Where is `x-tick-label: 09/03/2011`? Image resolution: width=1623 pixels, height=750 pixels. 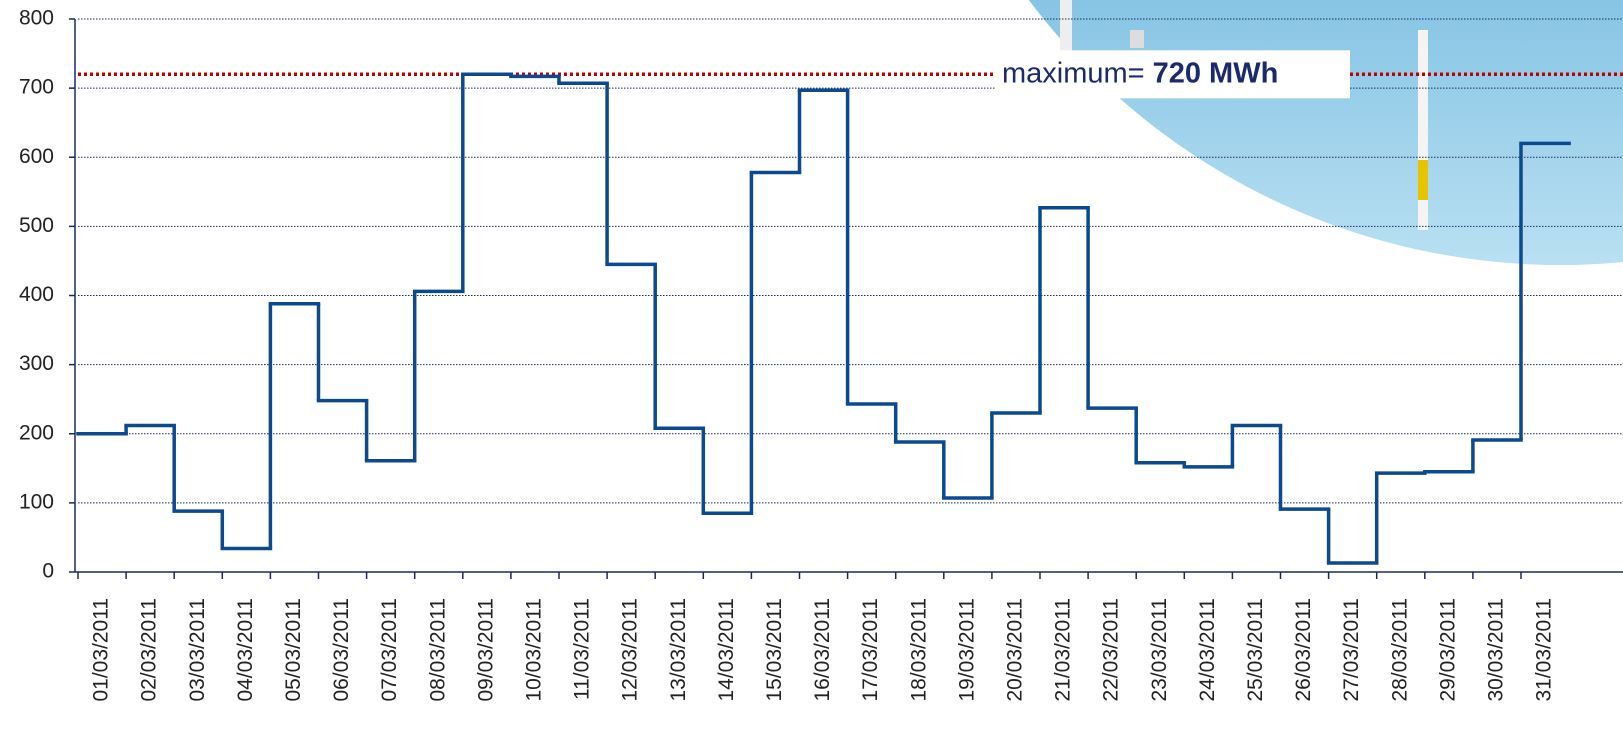 x-tick-label: 09/03/2011 is located at coordinates (485, 650).